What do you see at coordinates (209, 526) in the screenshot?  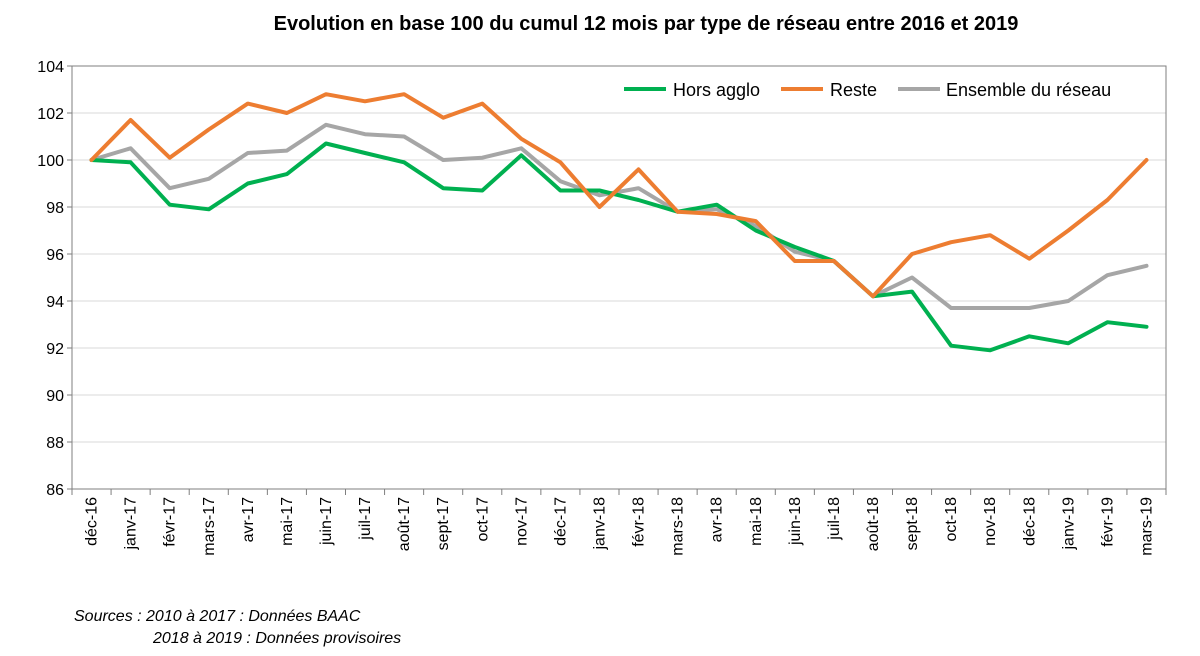 I see `x-tick-label: mars-17` at bounding box center [209, 526].